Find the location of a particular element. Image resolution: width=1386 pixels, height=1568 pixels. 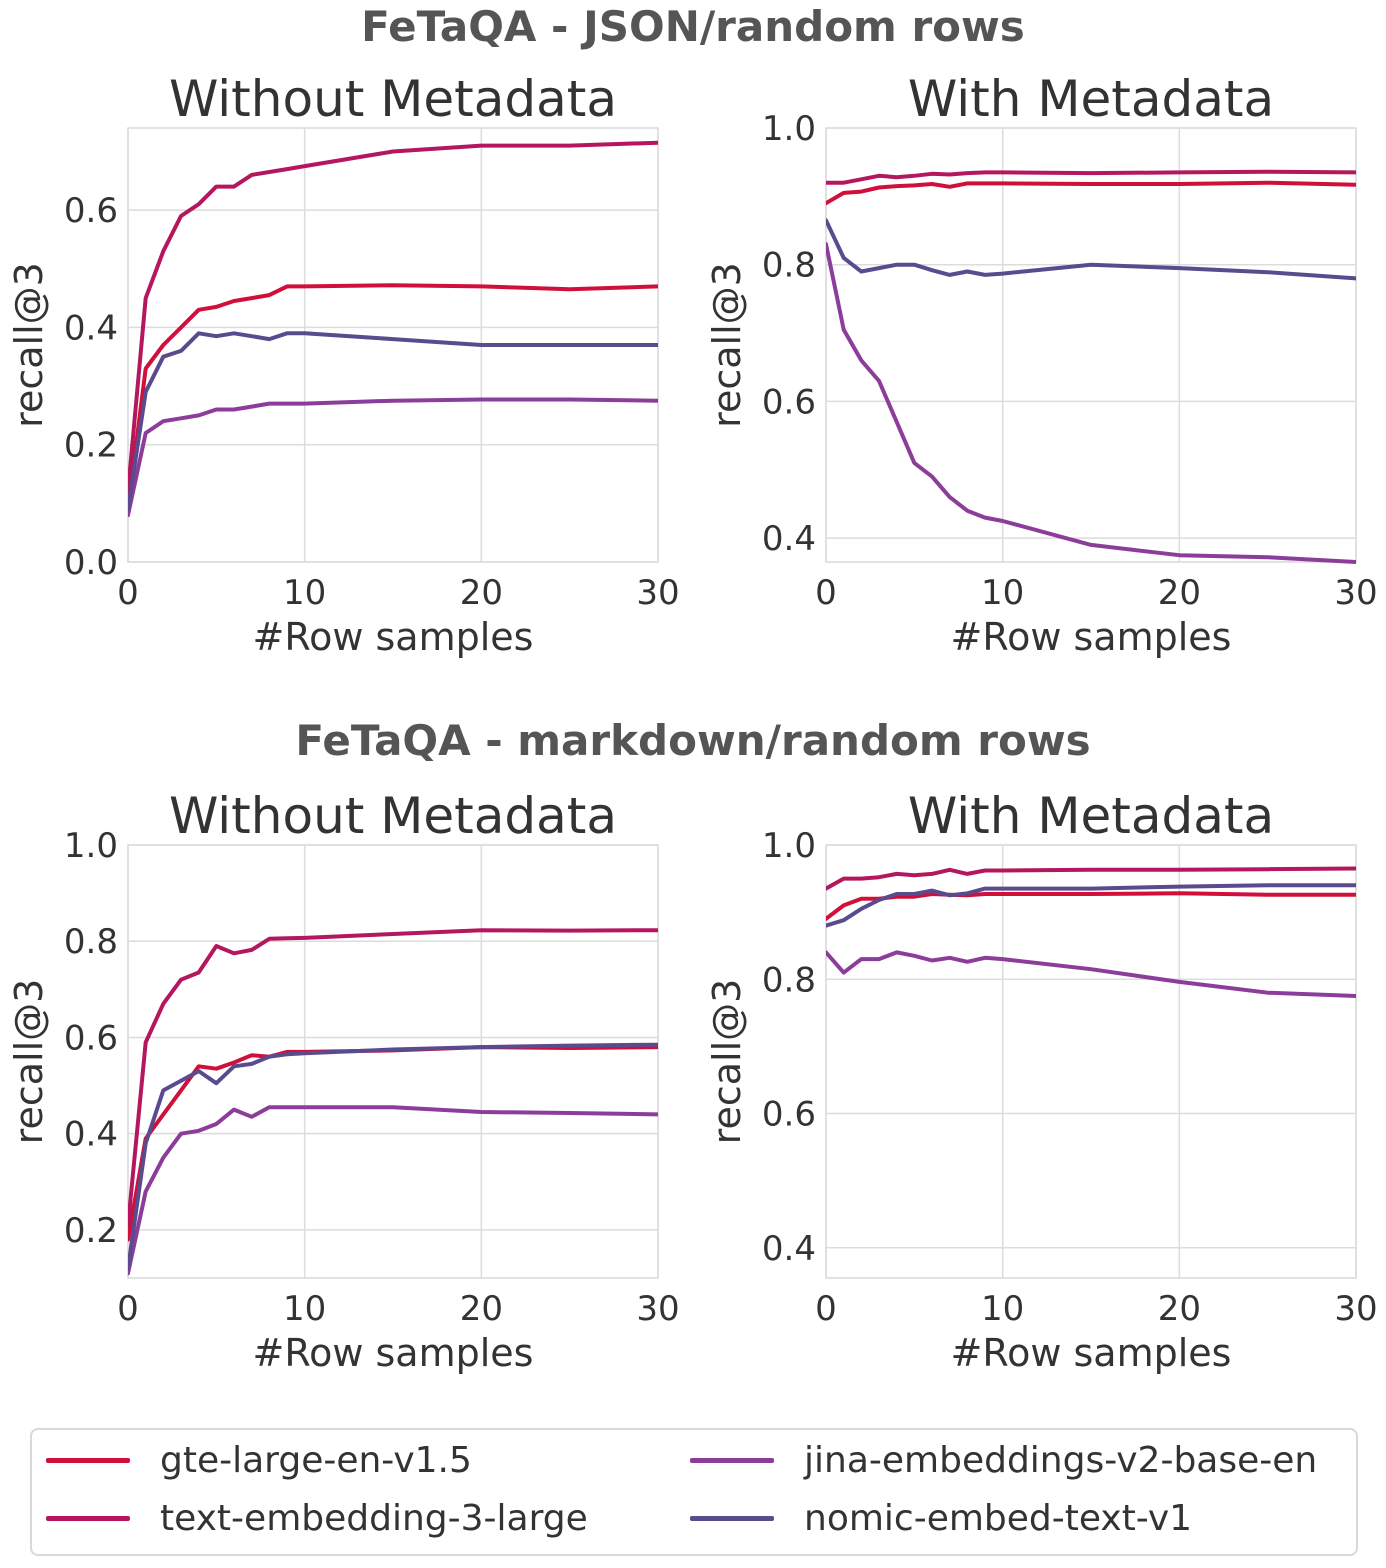

legend-swatch-jina is located at coordinates (732, 1460).